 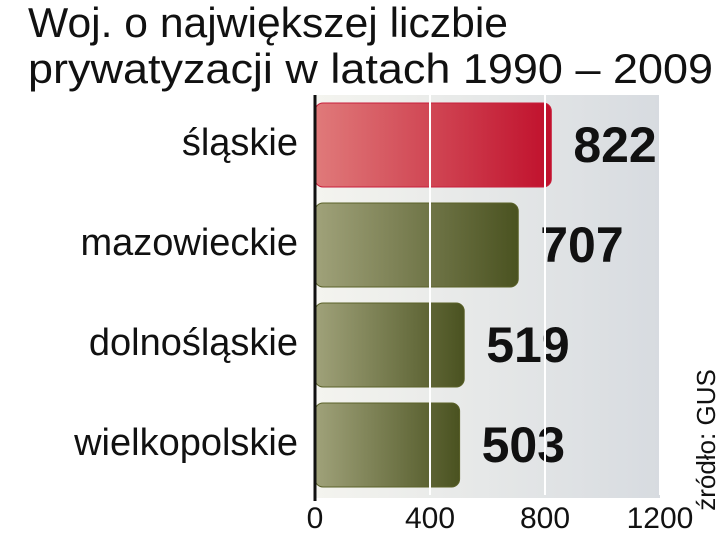 I want to click on x-tick-label: 1200, so click(x=660, y=518).